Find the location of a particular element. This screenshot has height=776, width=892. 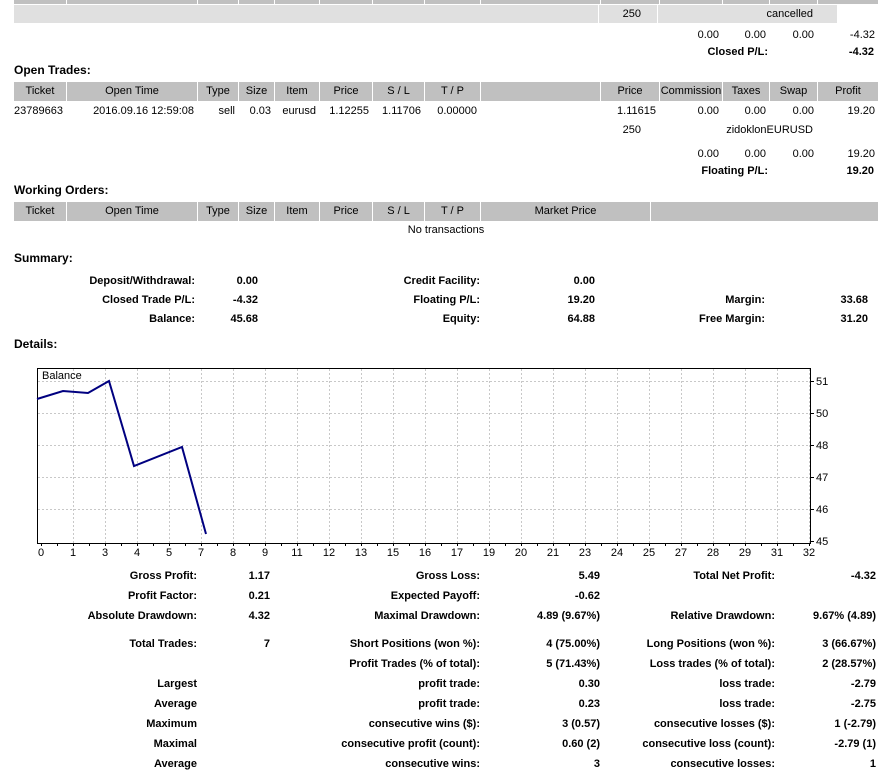

floating-pl-label: Floating P/L: is located at coordinates (734, 171).